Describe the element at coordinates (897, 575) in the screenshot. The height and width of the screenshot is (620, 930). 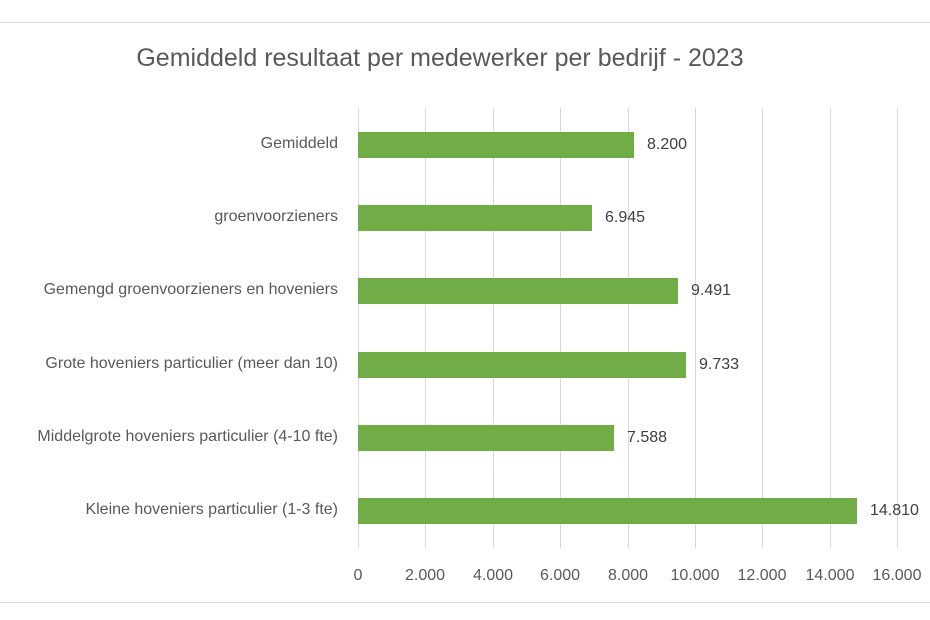
I see `x-tick-label: 16.000` at that location.